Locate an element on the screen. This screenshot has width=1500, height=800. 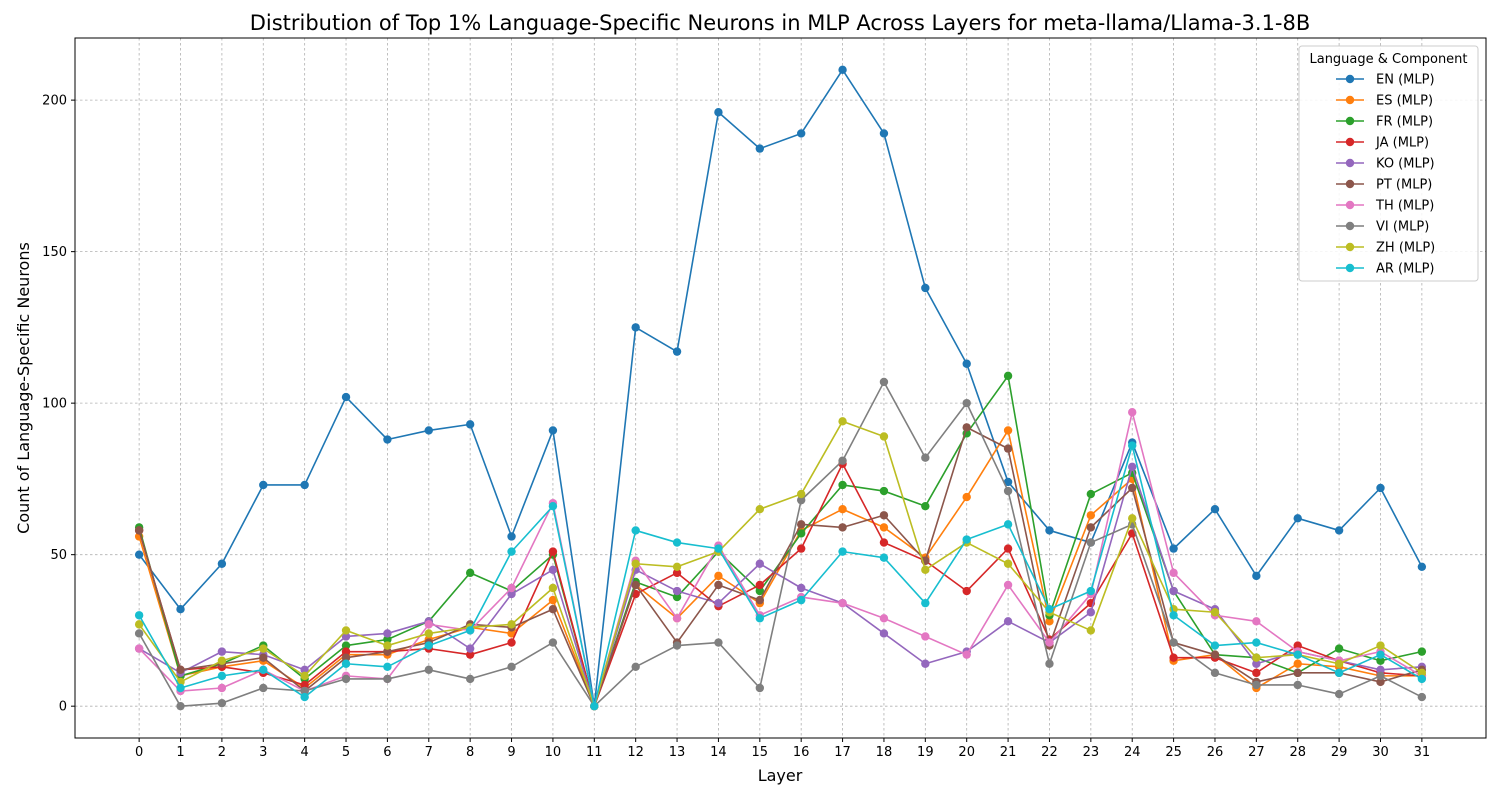
x-axis-label: Layer is located at coordinates (780, 775).